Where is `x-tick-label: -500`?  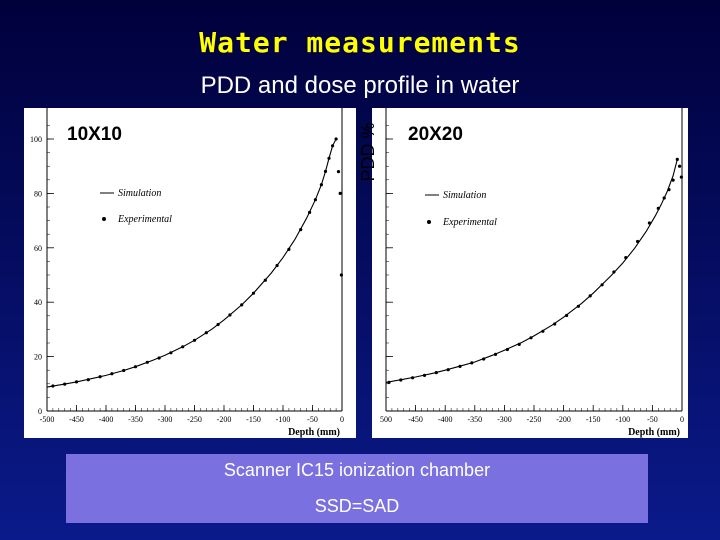 x-tick-label: -500 is located at coordinates (47, 419).